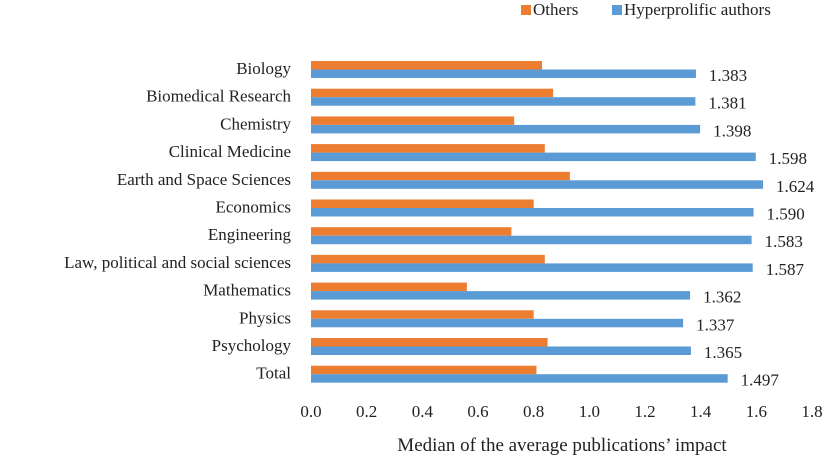 The height and width of the screenshot is (458, 826). Describe the element at coordinates (526, 10) in the screenshot. I see `legend-swatch-others` at that location.